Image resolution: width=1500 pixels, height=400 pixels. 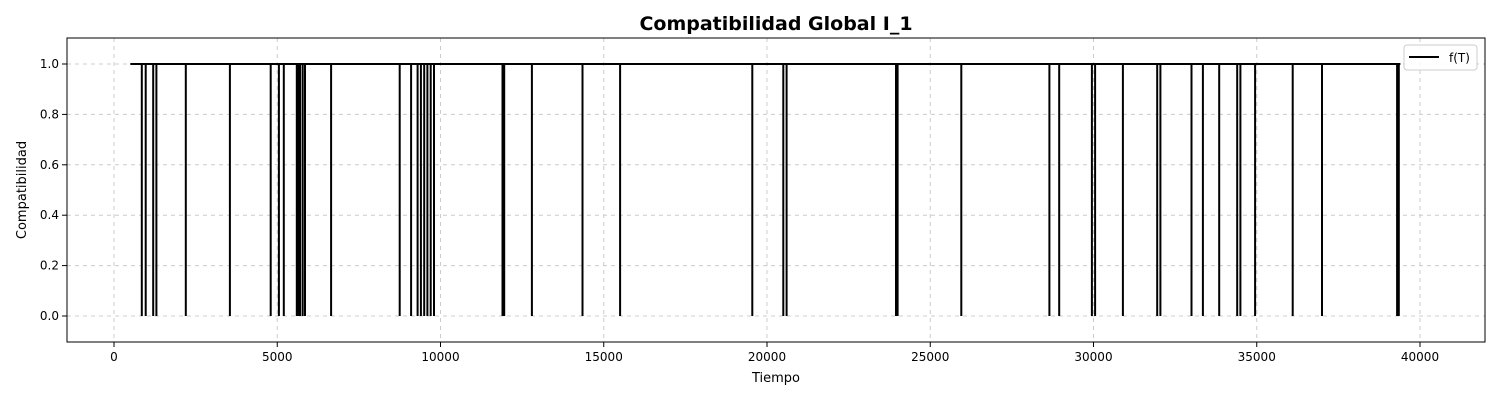 I want to click on legend-box, so click(x=1440, y=57).